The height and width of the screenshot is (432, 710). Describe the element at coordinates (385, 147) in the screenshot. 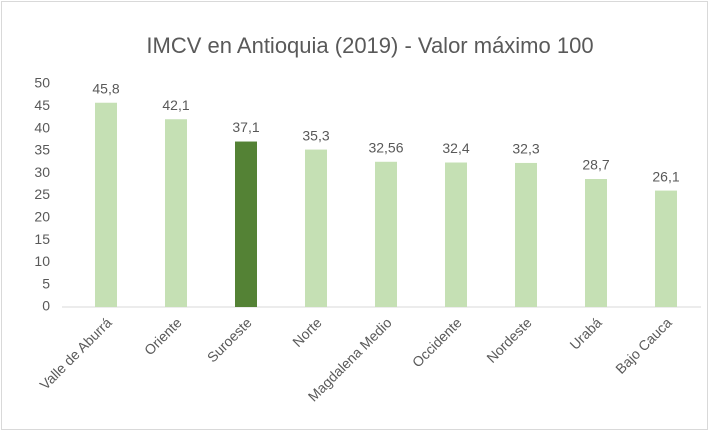

I see `value-label: 32,56` at that location.